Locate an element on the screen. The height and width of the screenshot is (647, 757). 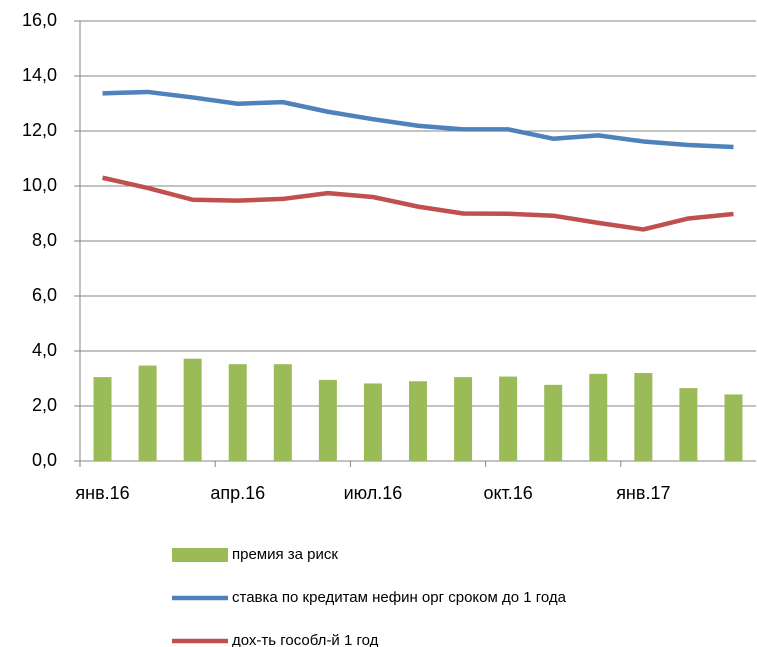
y-tick-label: 6,0 is located at coordinates (44, 295).